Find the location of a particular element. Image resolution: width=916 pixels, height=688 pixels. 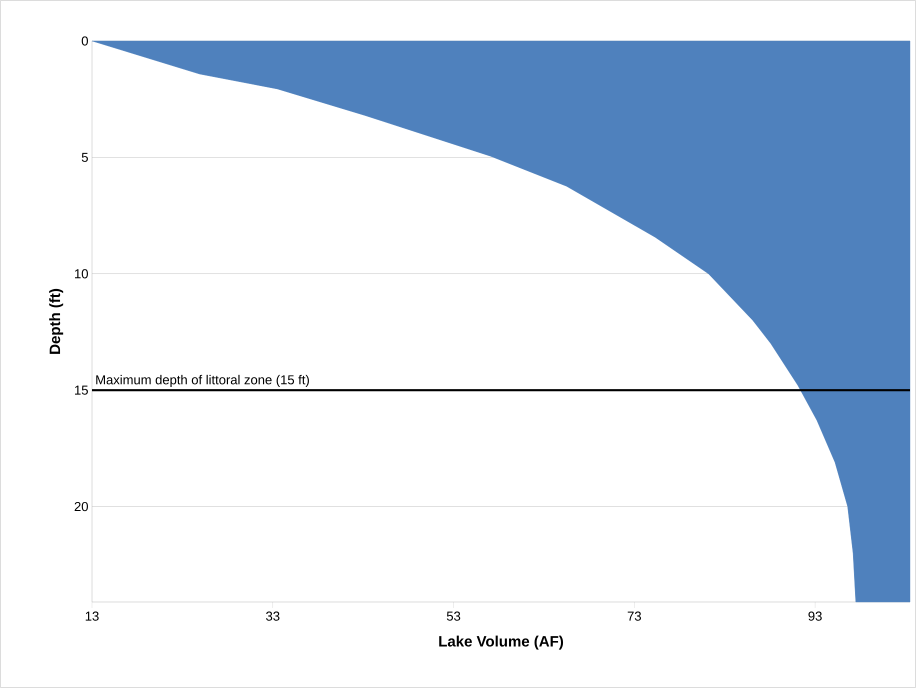

x-tick-label: 73 is located at coordinates (634, 616).